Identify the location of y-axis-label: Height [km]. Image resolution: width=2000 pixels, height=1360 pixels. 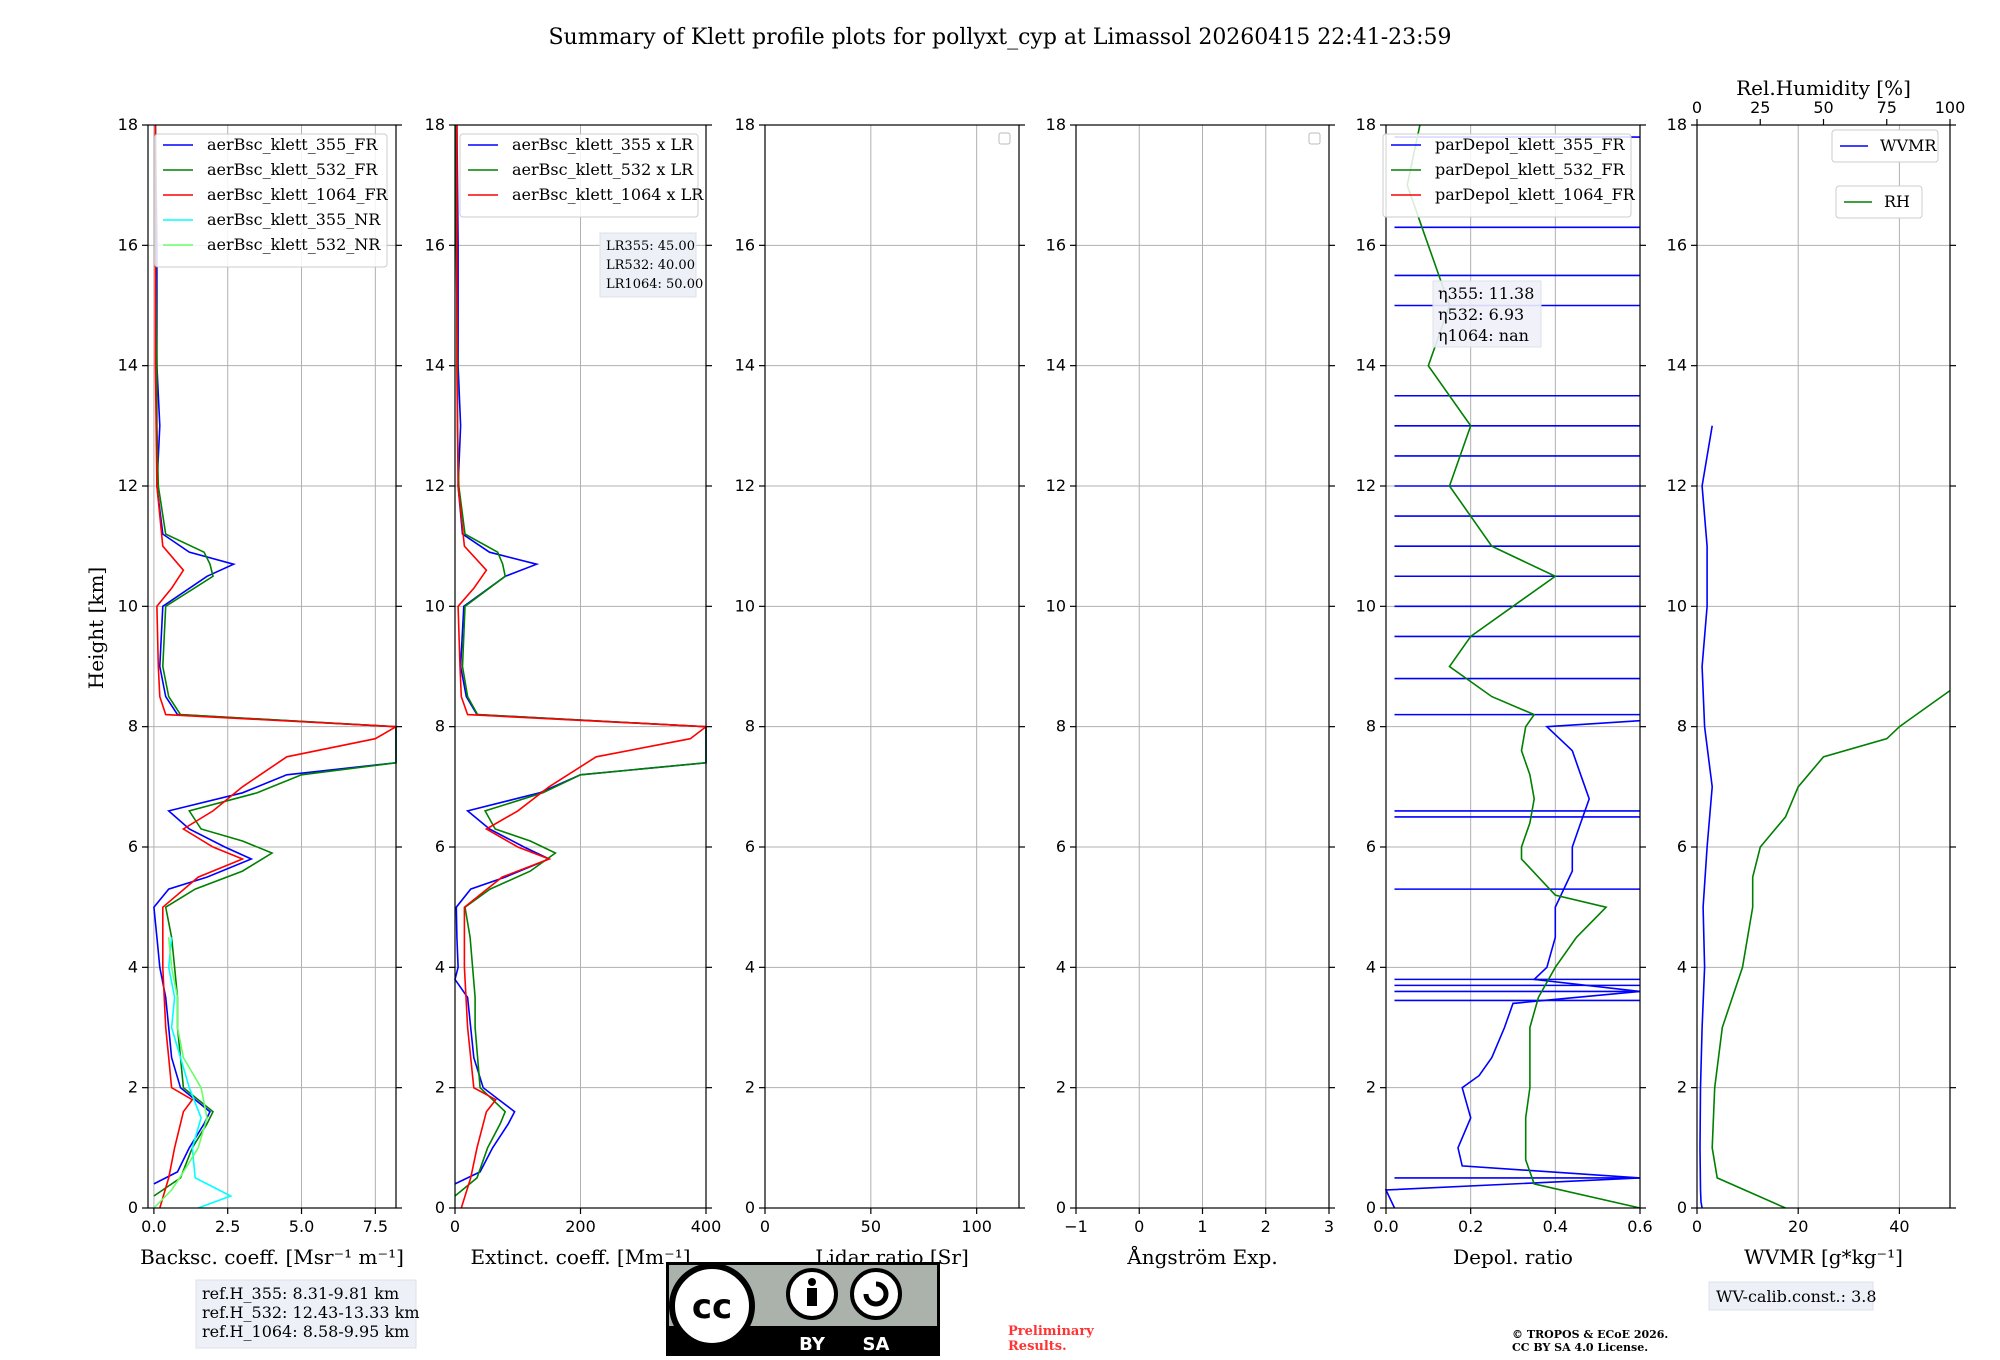
(96, 628).